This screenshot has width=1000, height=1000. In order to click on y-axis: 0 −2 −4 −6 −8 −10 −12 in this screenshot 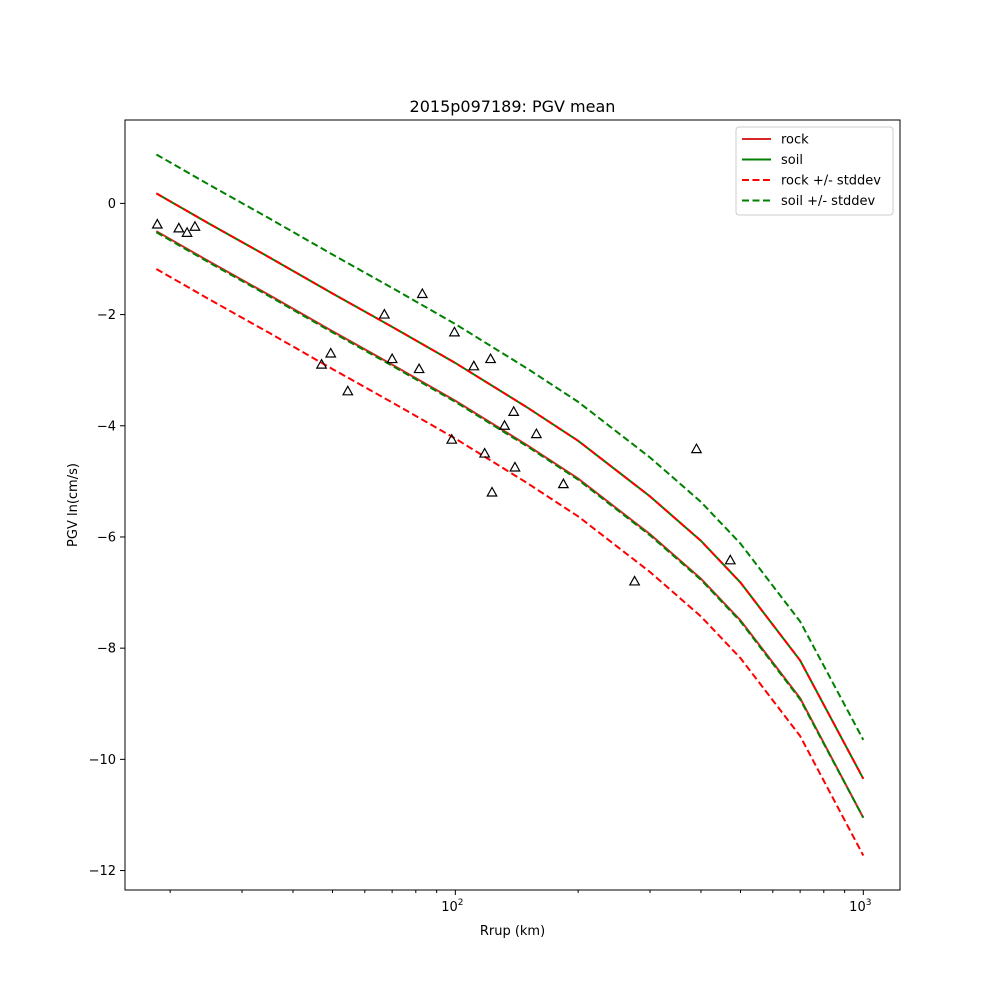, I will do `click(107, 538)`.